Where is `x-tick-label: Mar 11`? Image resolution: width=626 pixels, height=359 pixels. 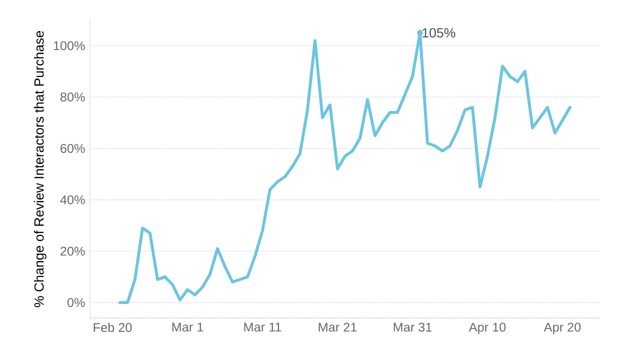
x-tick-label: Mar 11 is located at coordinates (263, 327).